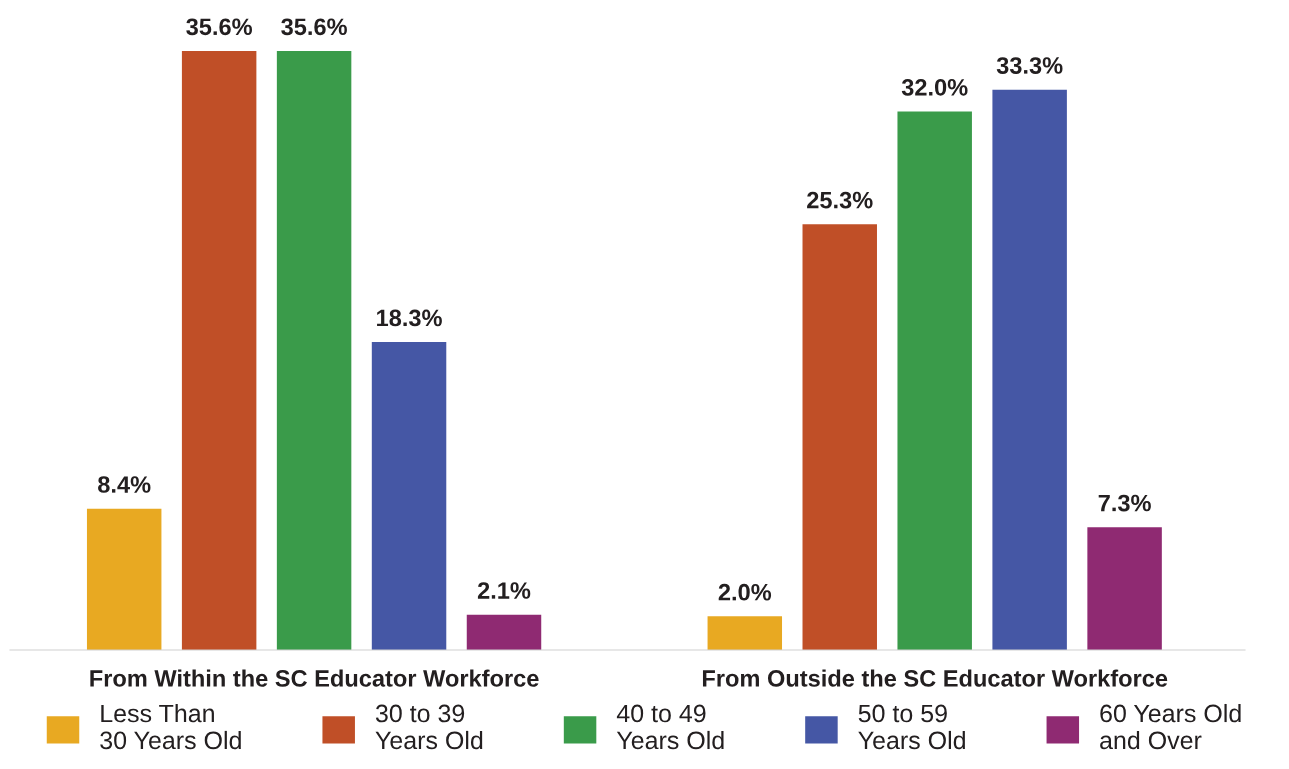 This screenshot has height=769, width=1289. I want to click on x-tick-label: From Within the SC Educator Workforce, so click(314, 678).